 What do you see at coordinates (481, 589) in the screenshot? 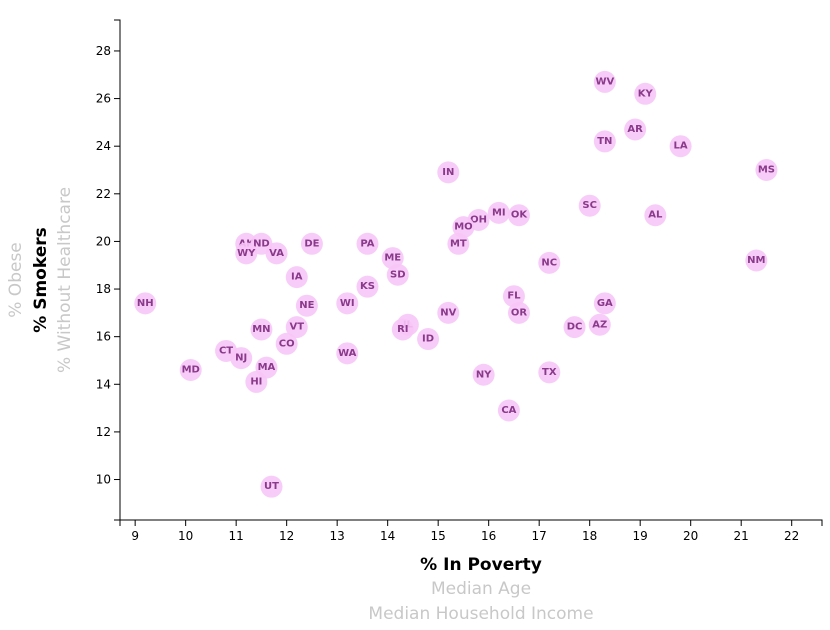
I see `x-axis-title-option: Median Age` at bounding box center [481, 589].